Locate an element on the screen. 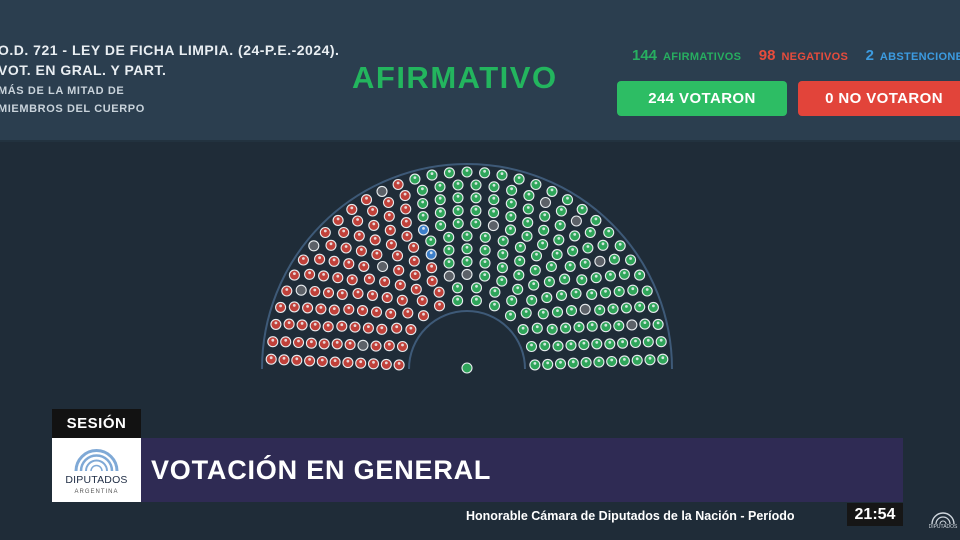 Image resolution: width=960 pixels, height=540 pixels. voted-button: 244 VOTARON is located at coordinates (702, 98).